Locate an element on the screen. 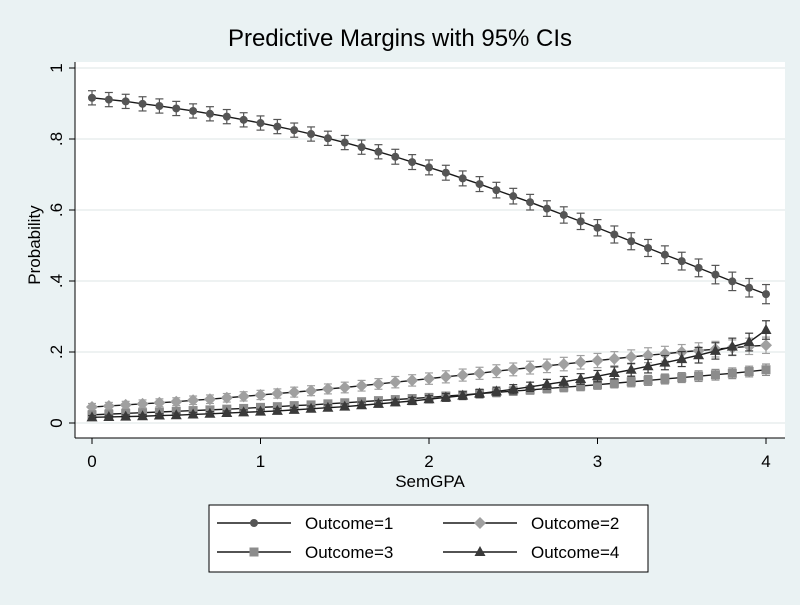 This screenshot has width=800, height=605. y-tick-label: 0 is located at coordinates (56, 422).